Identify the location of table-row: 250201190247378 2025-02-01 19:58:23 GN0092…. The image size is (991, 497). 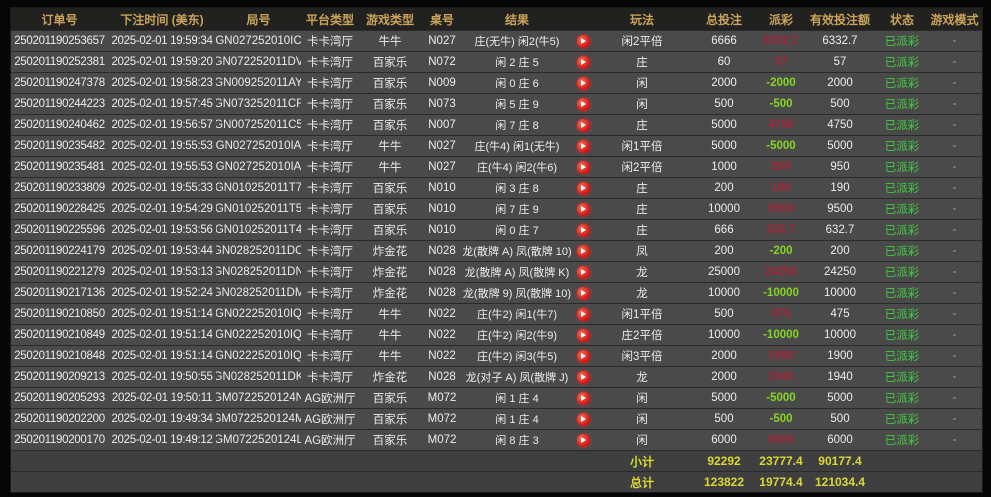
(496, 82).